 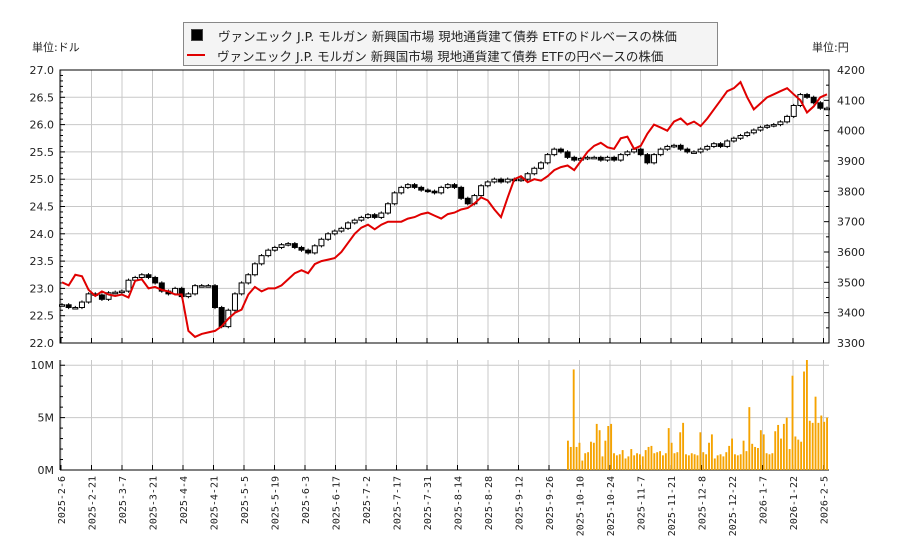 I want to click on x-axis-date-label: 2025-3-21, so click(x=154, y=503).